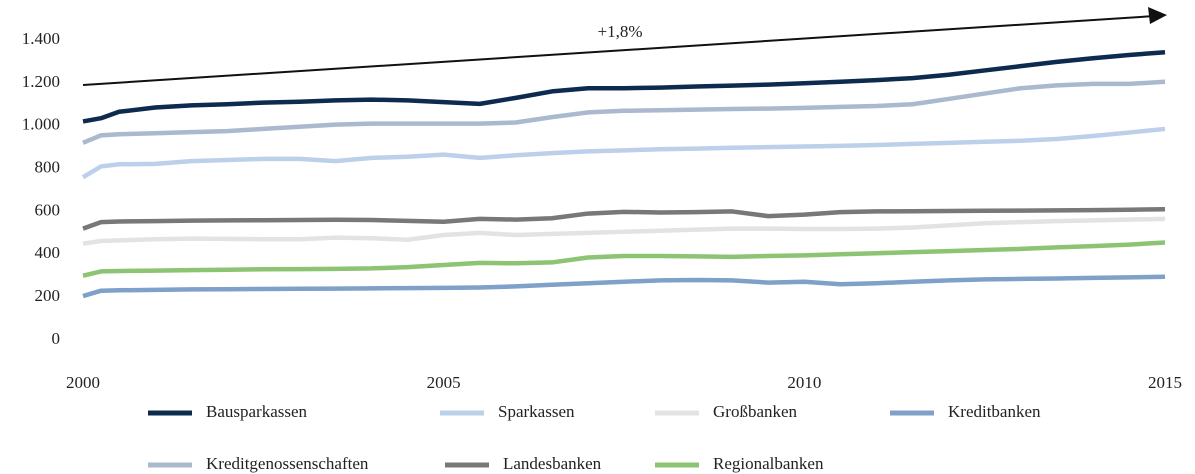 Image resolution: width=1195 pixels, height=474 pixels. I want to click on x-tick-label: 2010, so click(804, 382).